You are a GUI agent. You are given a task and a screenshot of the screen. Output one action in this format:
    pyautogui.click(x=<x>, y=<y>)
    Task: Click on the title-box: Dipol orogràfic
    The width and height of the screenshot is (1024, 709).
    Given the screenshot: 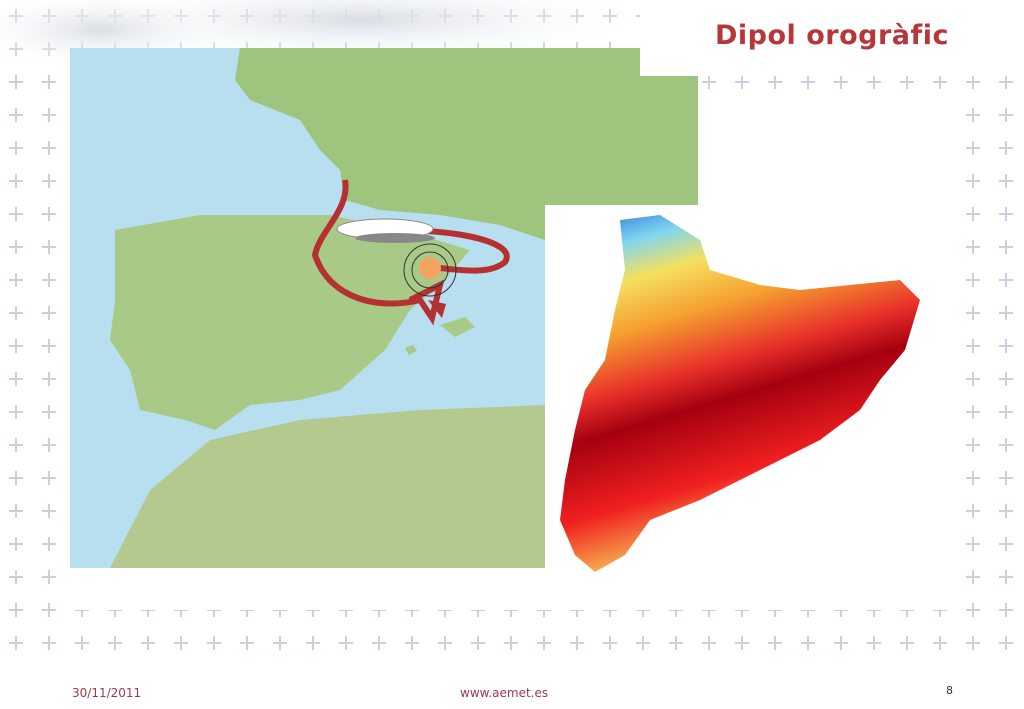 What is the action you would take?
    pyautogui.click(x=832, y=38)
    